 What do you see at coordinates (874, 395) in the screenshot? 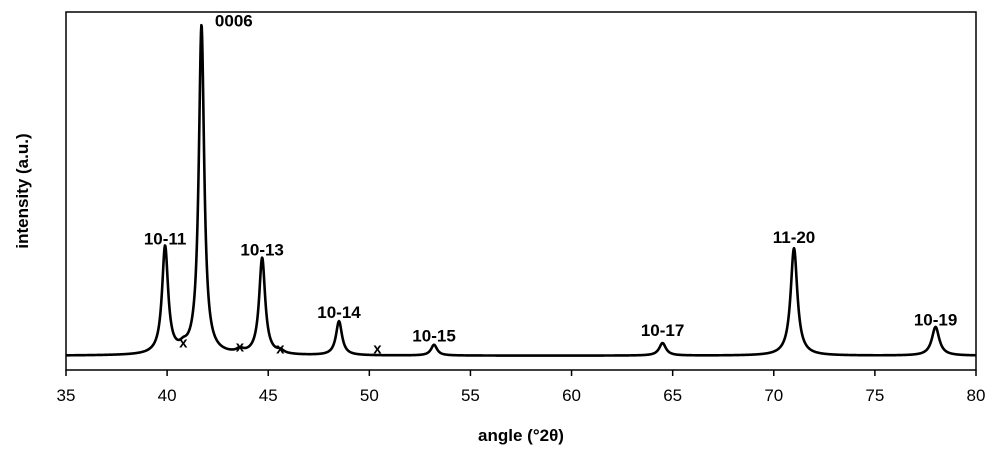
I see `x-tick-label: 75` at bounding box center [874, 395].